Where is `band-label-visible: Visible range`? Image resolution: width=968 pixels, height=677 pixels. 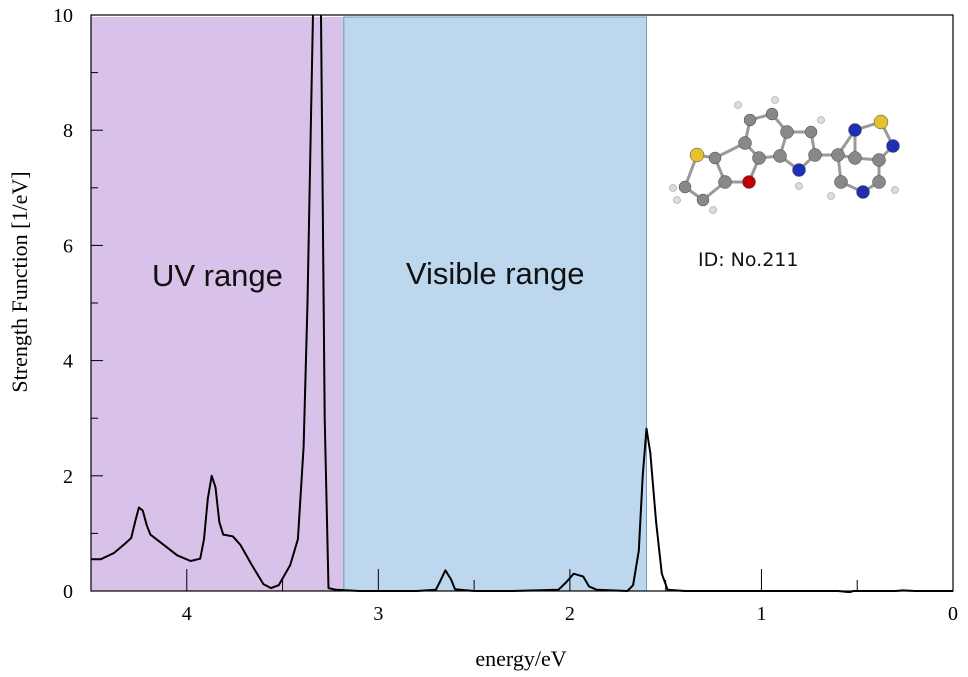
band-label-visible: Visible range is located at coordinates (495, 273).